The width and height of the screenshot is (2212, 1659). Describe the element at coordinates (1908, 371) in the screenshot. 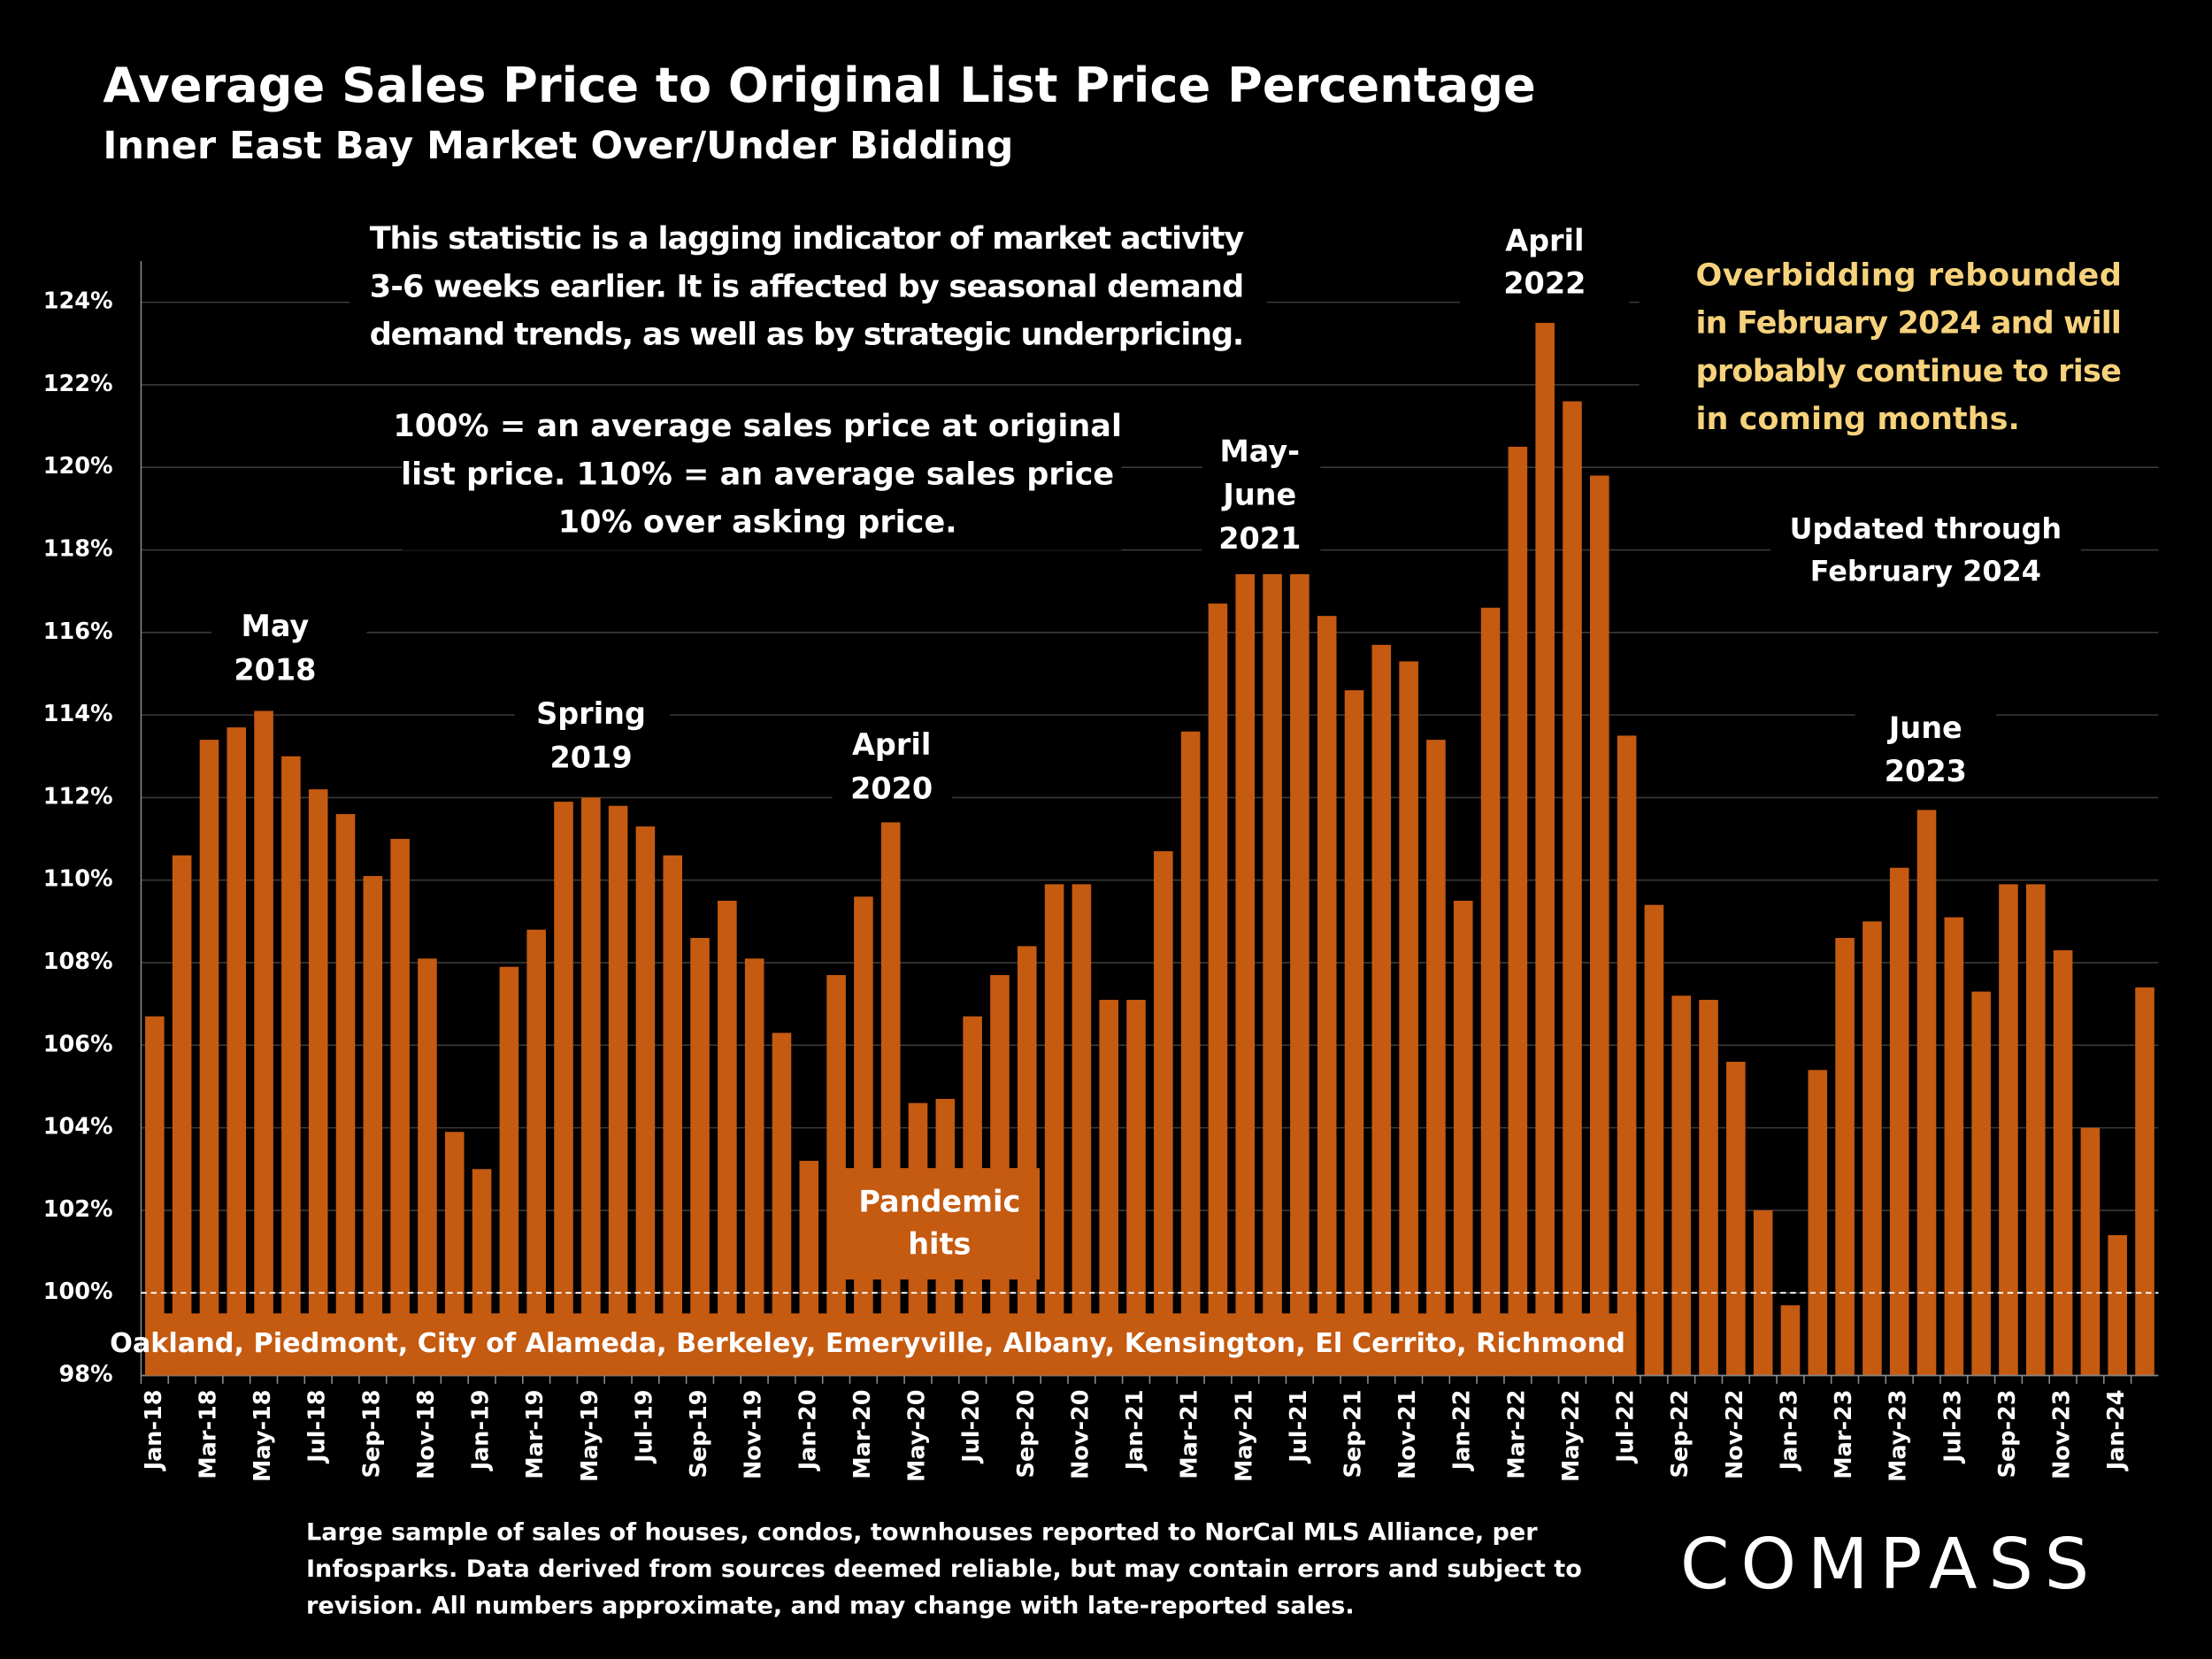

I see `annotation: probably continue to rise` at that location.